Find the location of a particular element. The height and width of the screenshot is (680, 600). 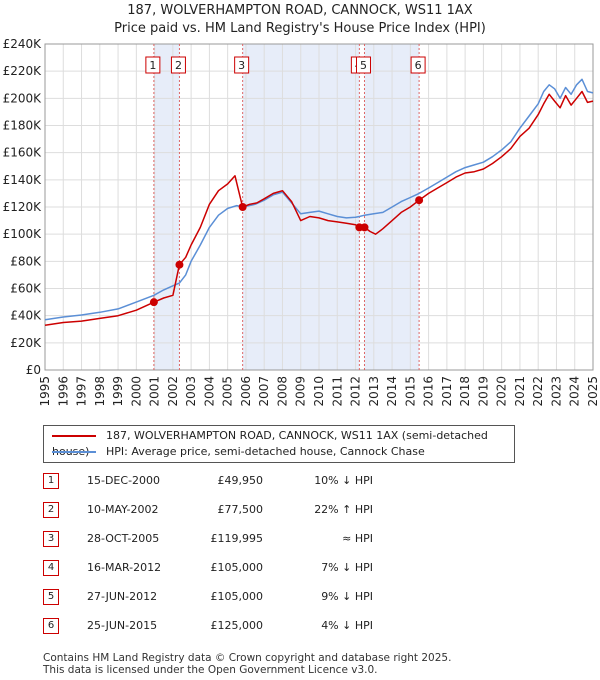

sale-hpi-relation: 10% ↓ HPI is located at coordinates (343, 480).